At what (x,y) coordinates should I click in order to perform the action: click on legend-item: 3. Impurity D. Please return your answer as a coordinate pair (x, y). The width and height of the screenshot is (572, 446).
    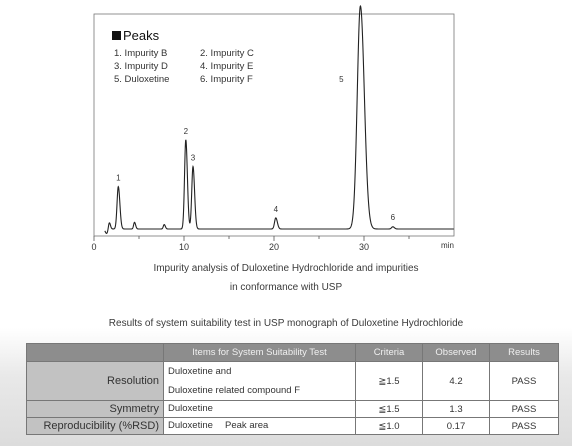
    Looking at the image, I should click on (141, 66).